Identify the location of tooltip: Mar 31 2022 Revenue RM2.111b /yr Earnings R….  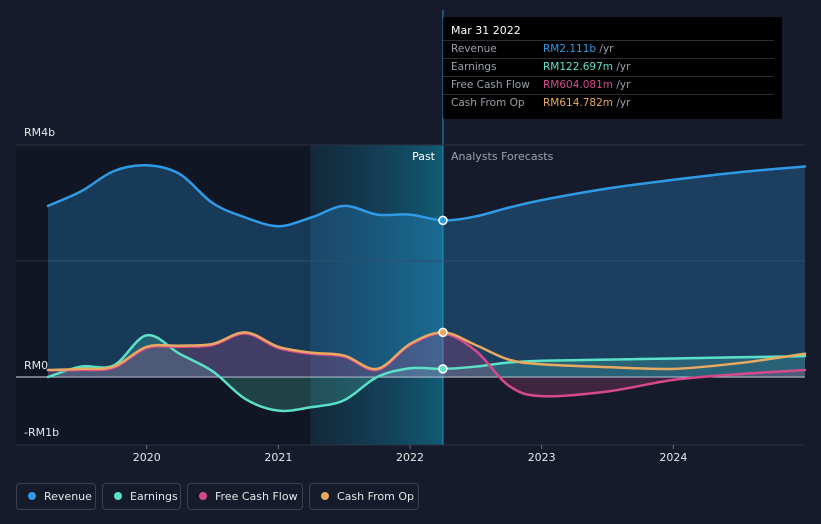
(612, 68).